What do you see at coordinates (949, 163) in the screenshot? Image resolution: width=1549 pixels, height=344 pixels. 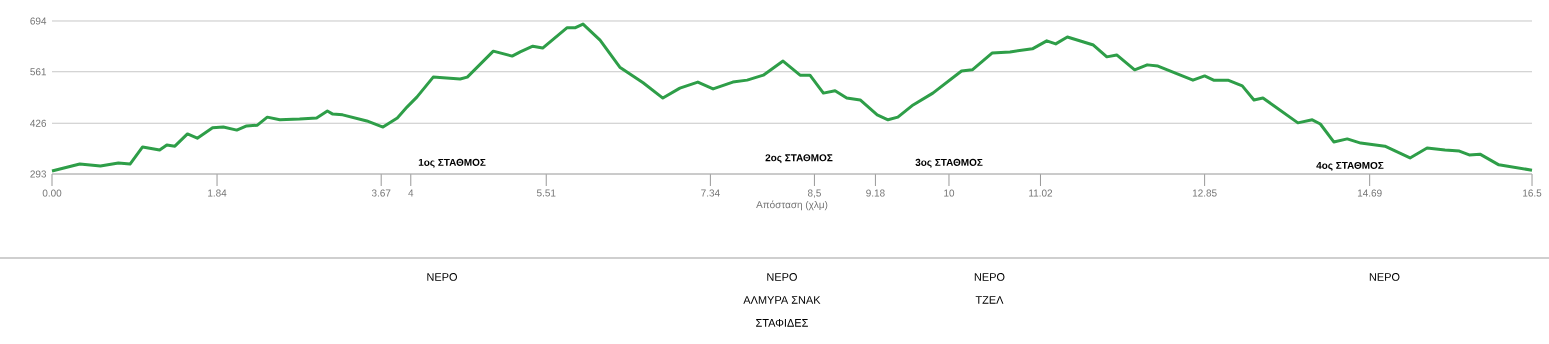 I see `annotation: 3ος ΣΤΑΘΜΟΣ` at bounding box center [949, 163].